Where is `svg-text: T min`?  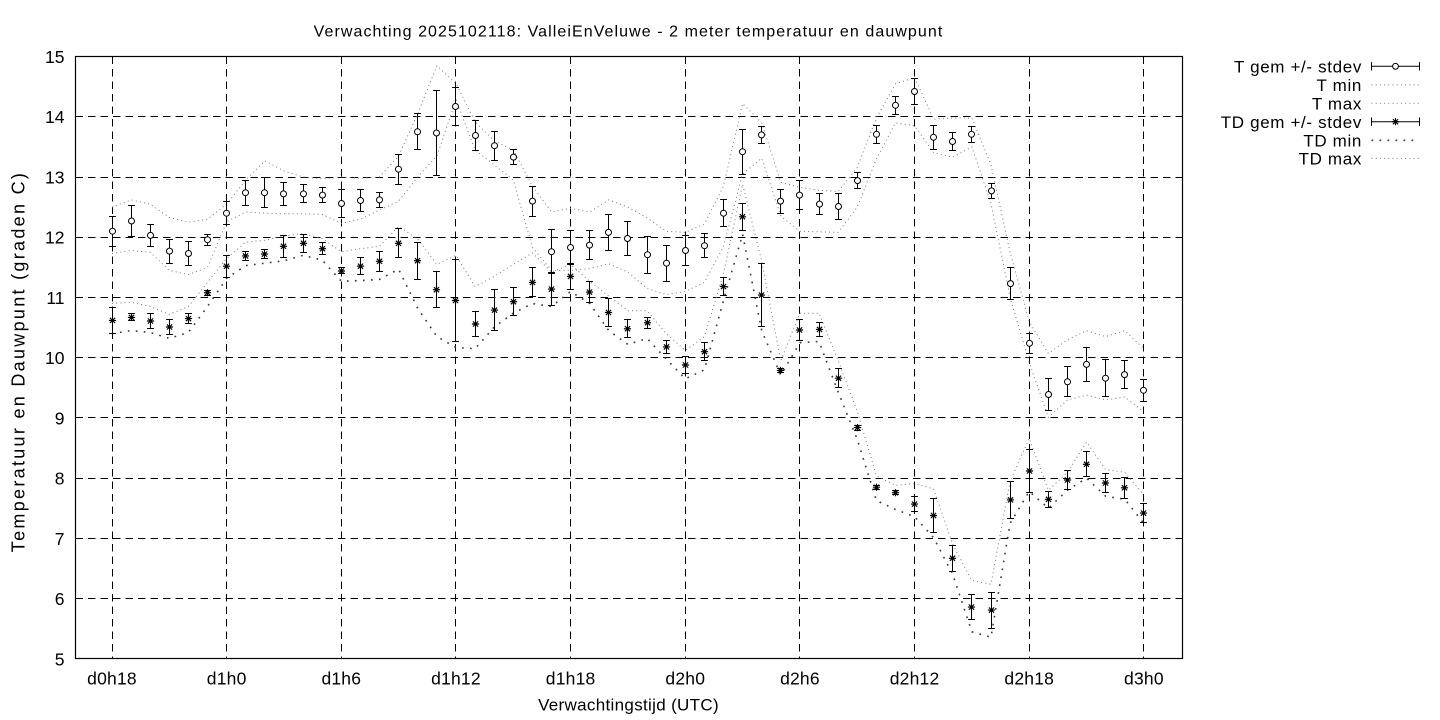 svg-text: T min is located at coordinates (1339, 85).